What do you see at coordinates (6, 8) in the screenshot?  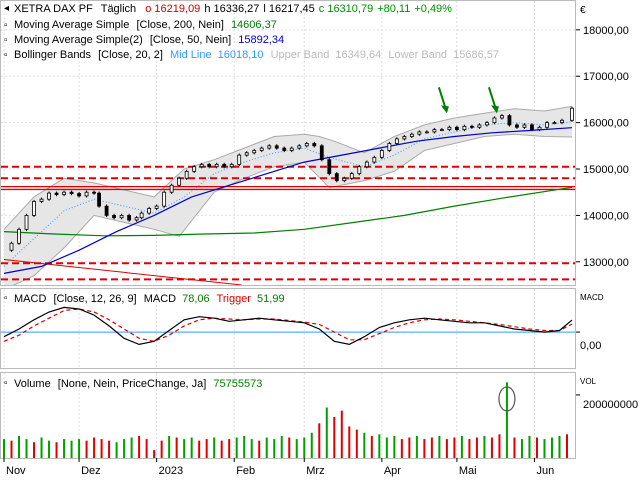 I see `collapse-icon: ◂` at bounding box center [6, 8].